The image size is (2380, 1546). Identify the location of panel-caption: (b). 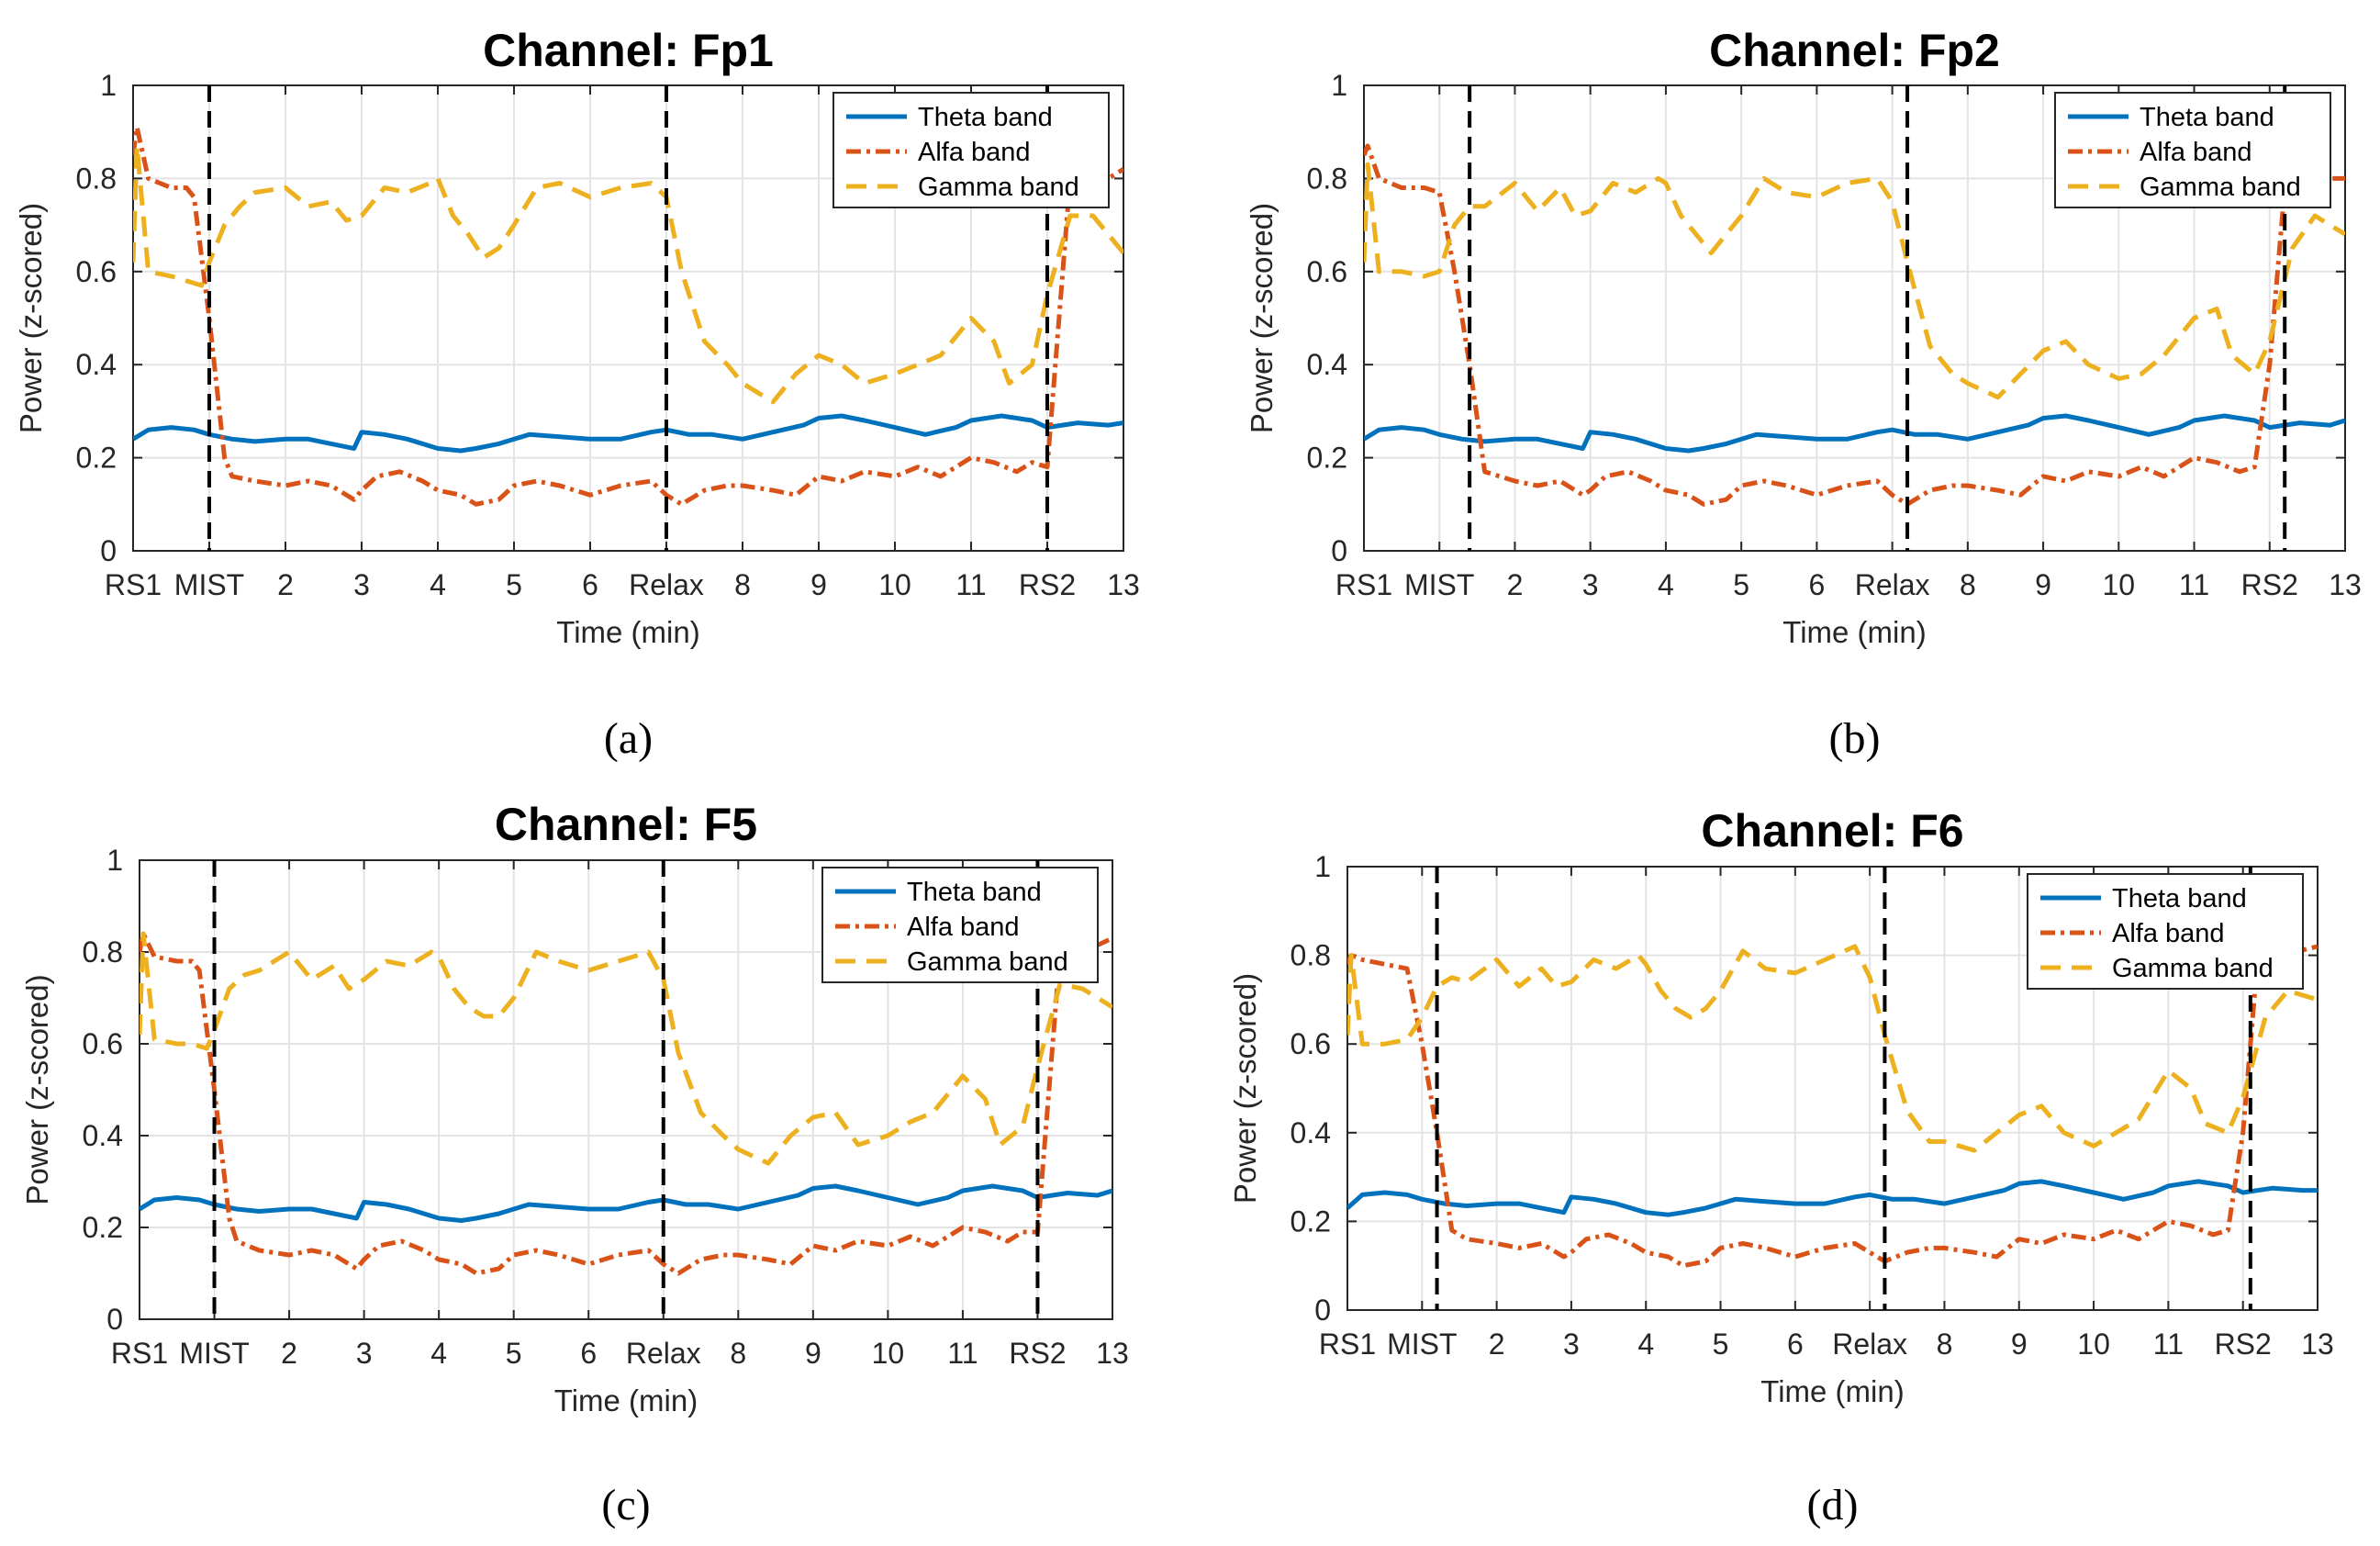
(1855, 738).